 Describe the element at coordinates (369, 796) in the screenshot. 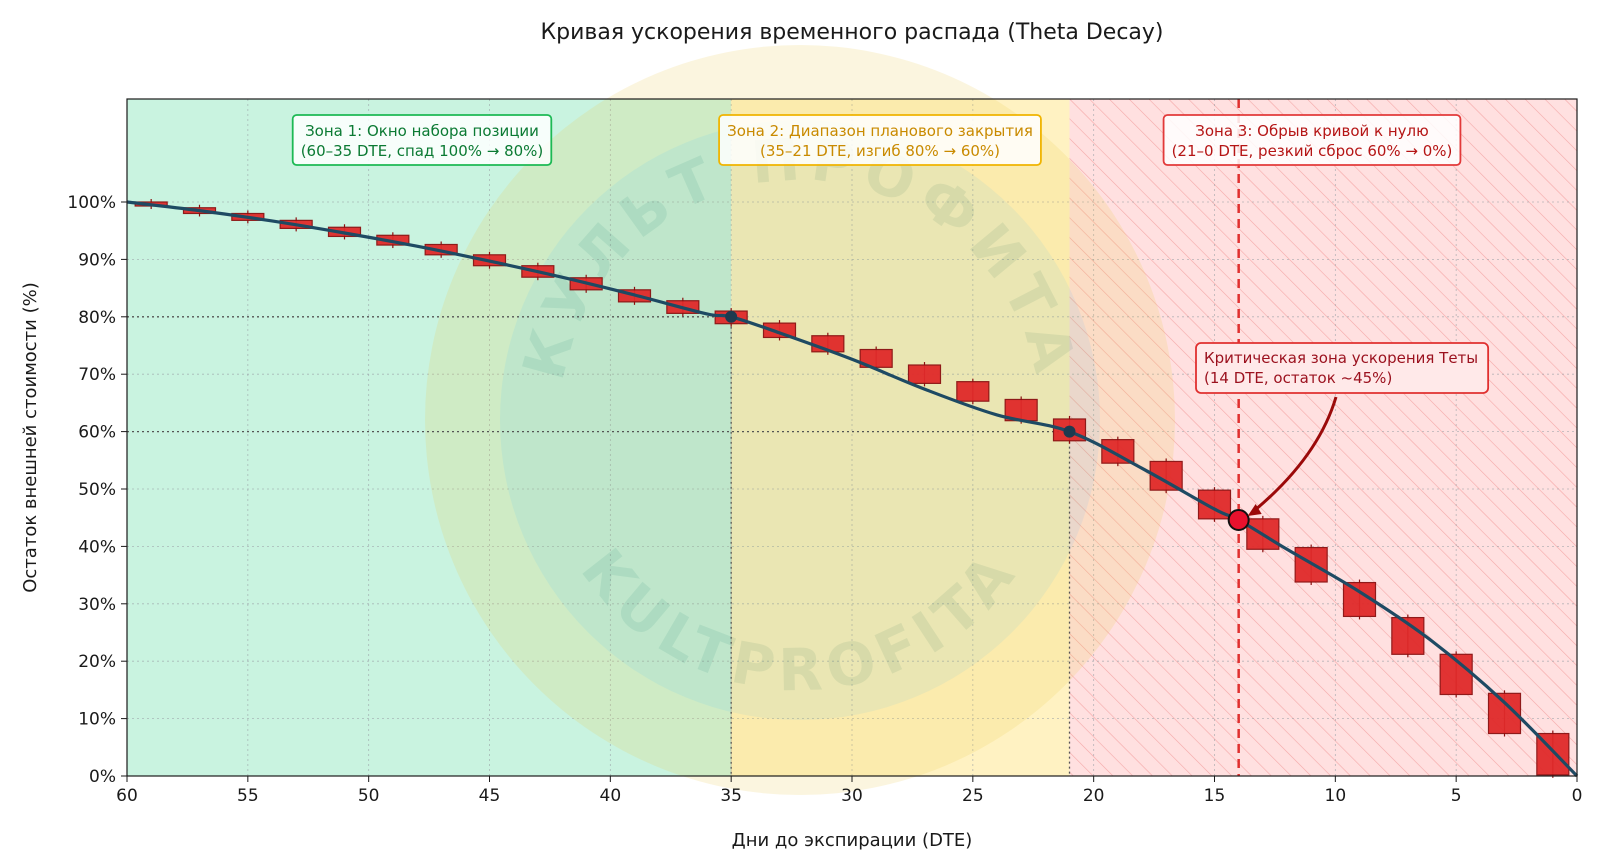

I see `x-tick-label: 50` at that location.